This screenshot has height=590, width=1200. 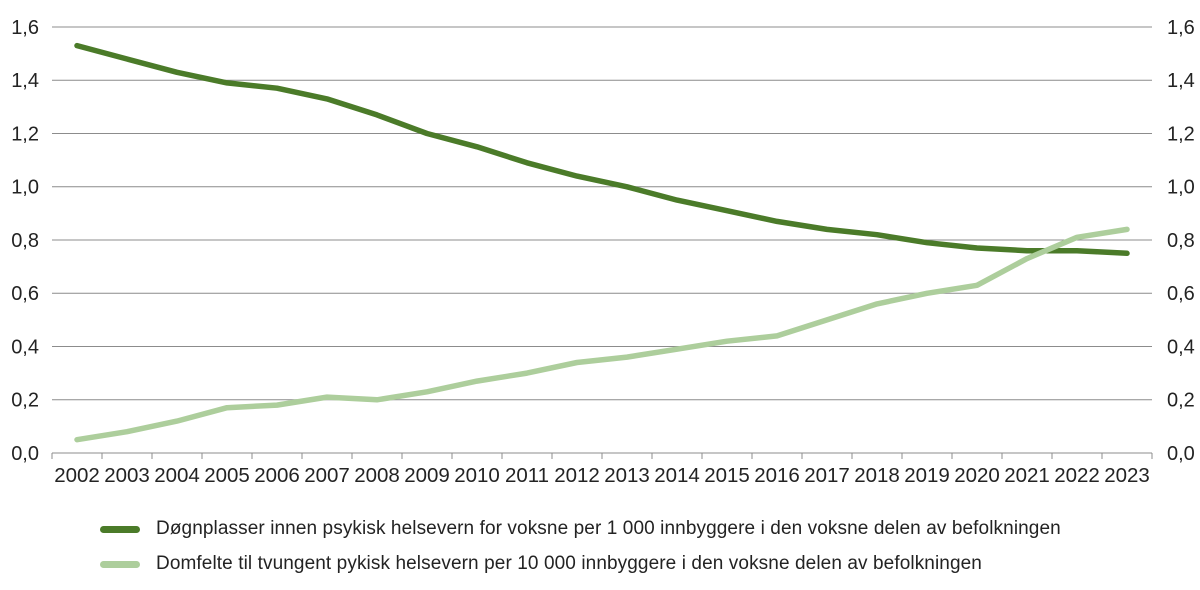 I want to click on y-axis-label-right: 0,6, so click(x=1181, y=294).